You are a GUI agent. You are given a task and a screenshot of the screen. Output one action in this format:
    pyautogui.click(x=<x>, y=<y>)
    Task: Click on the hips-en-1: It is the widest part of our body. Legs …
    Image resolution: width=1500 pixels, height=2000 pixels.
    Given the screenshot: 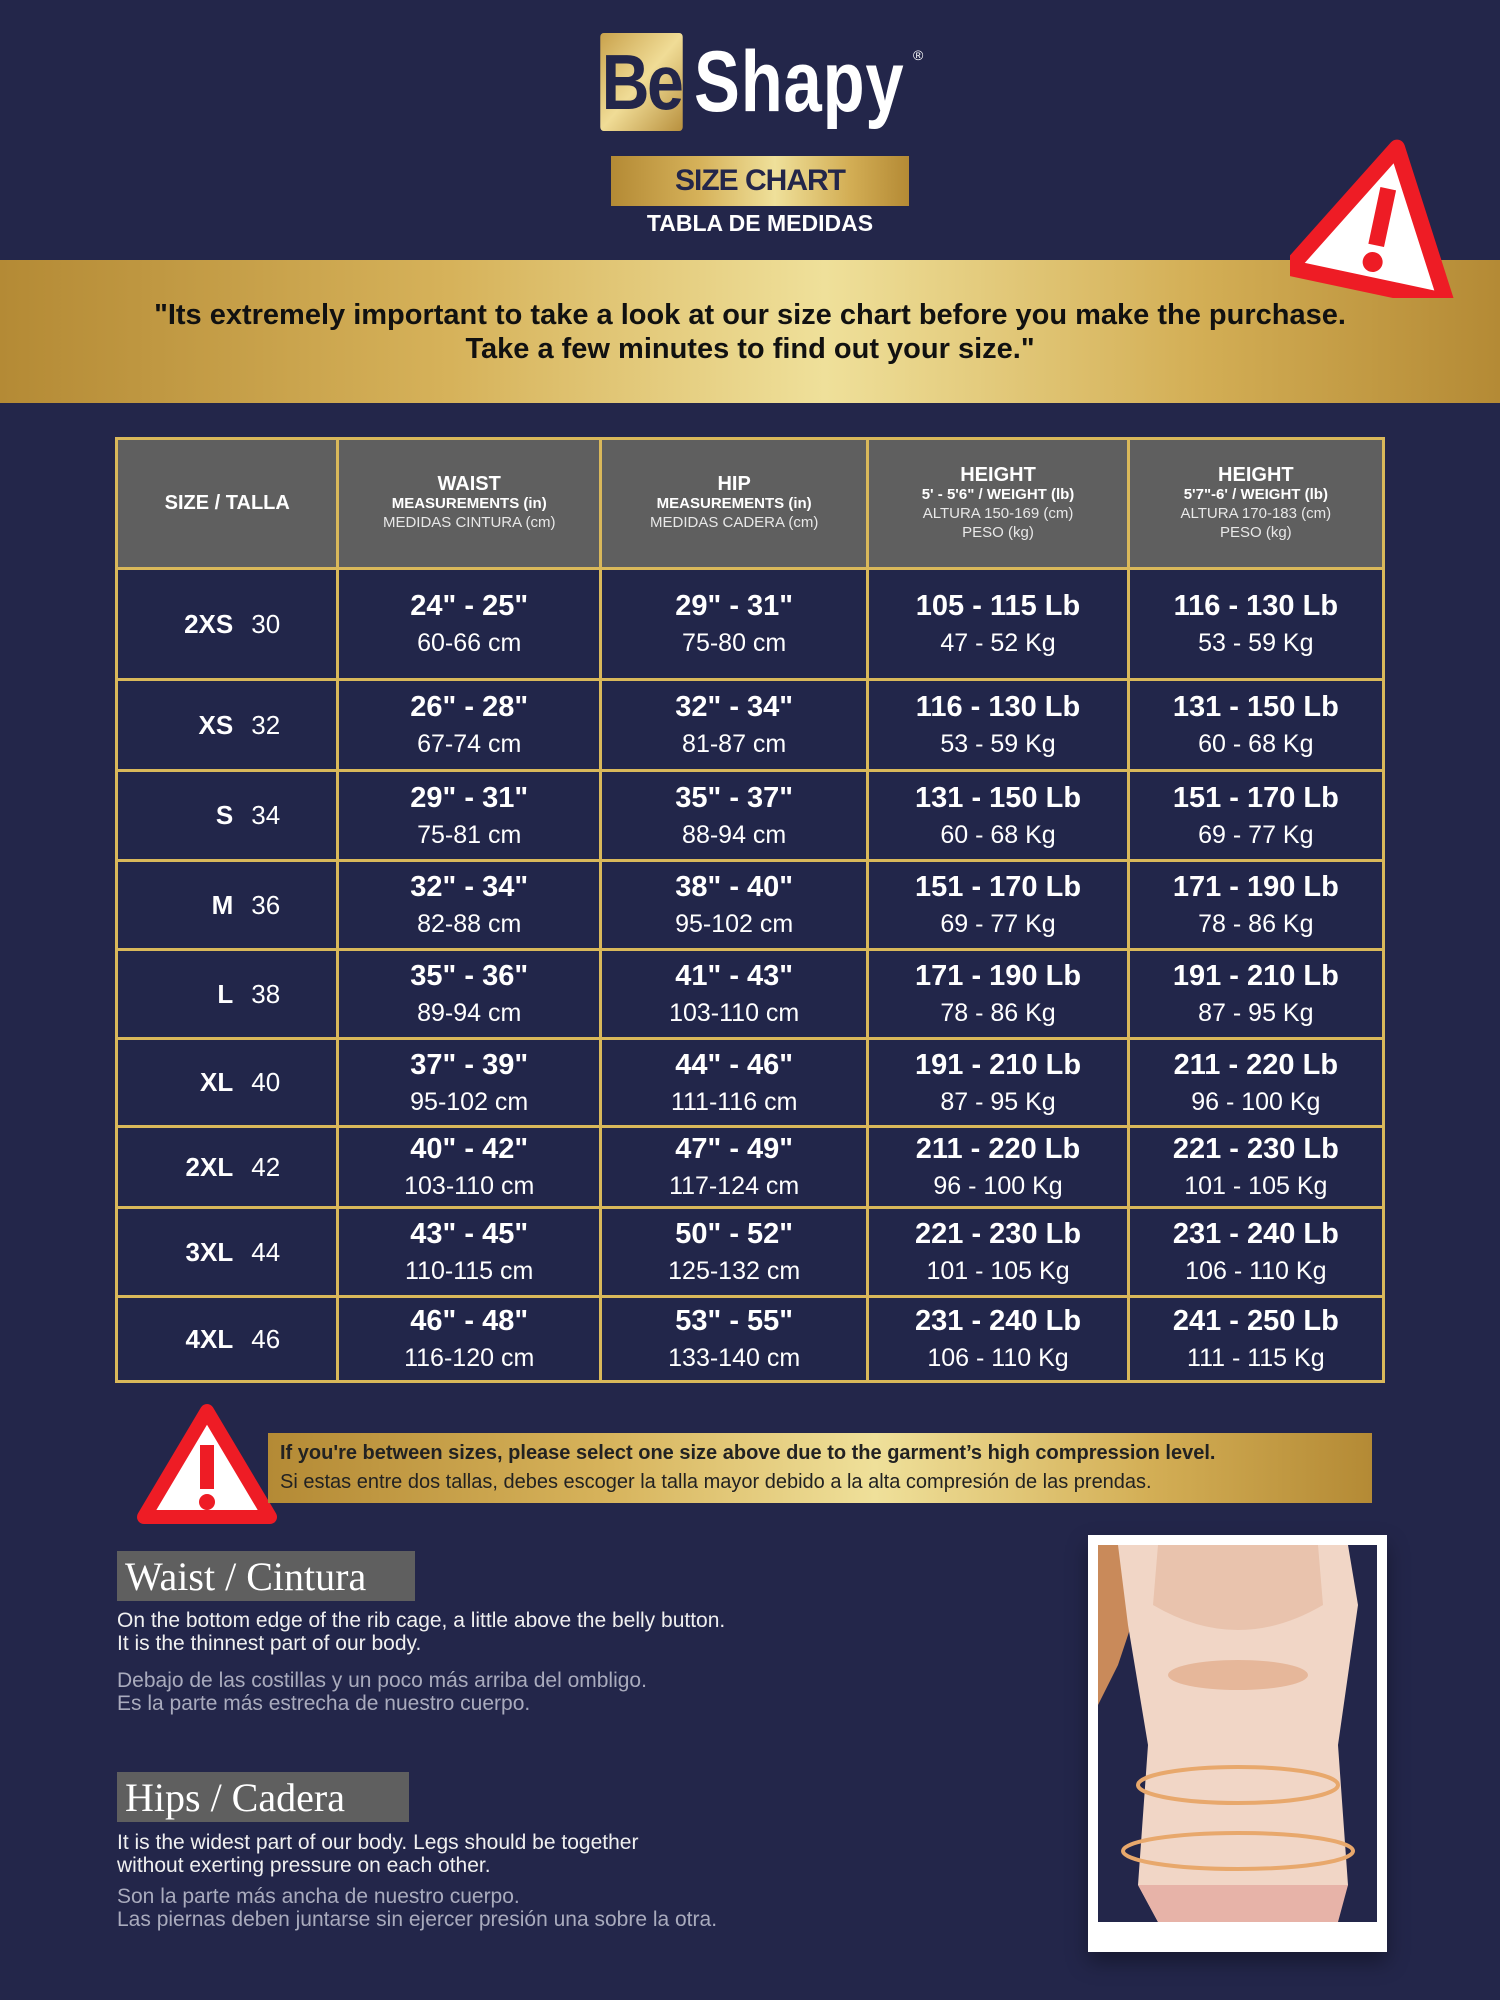 What is the action you would take?
    pyautogui.click(x=378, y=1842)
    